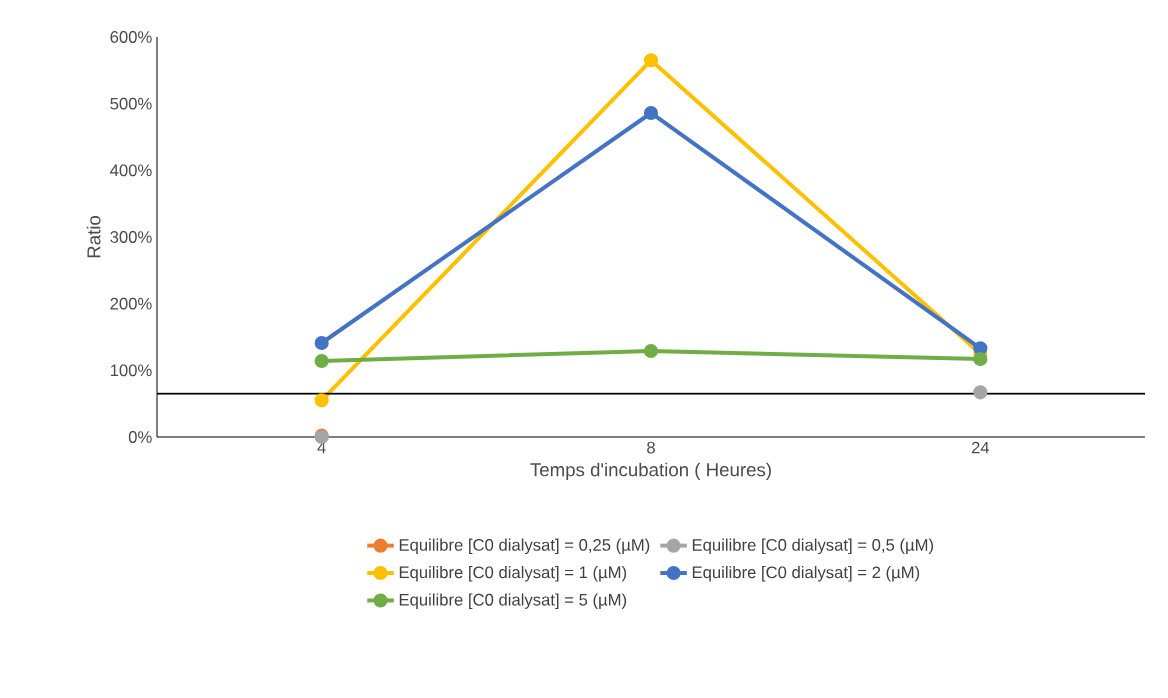 This screenshot has width=1168, height=698. I want to click on legend-label: Equilibre [C0 dialysat] = 0,25 (µM), so click(524, 546).